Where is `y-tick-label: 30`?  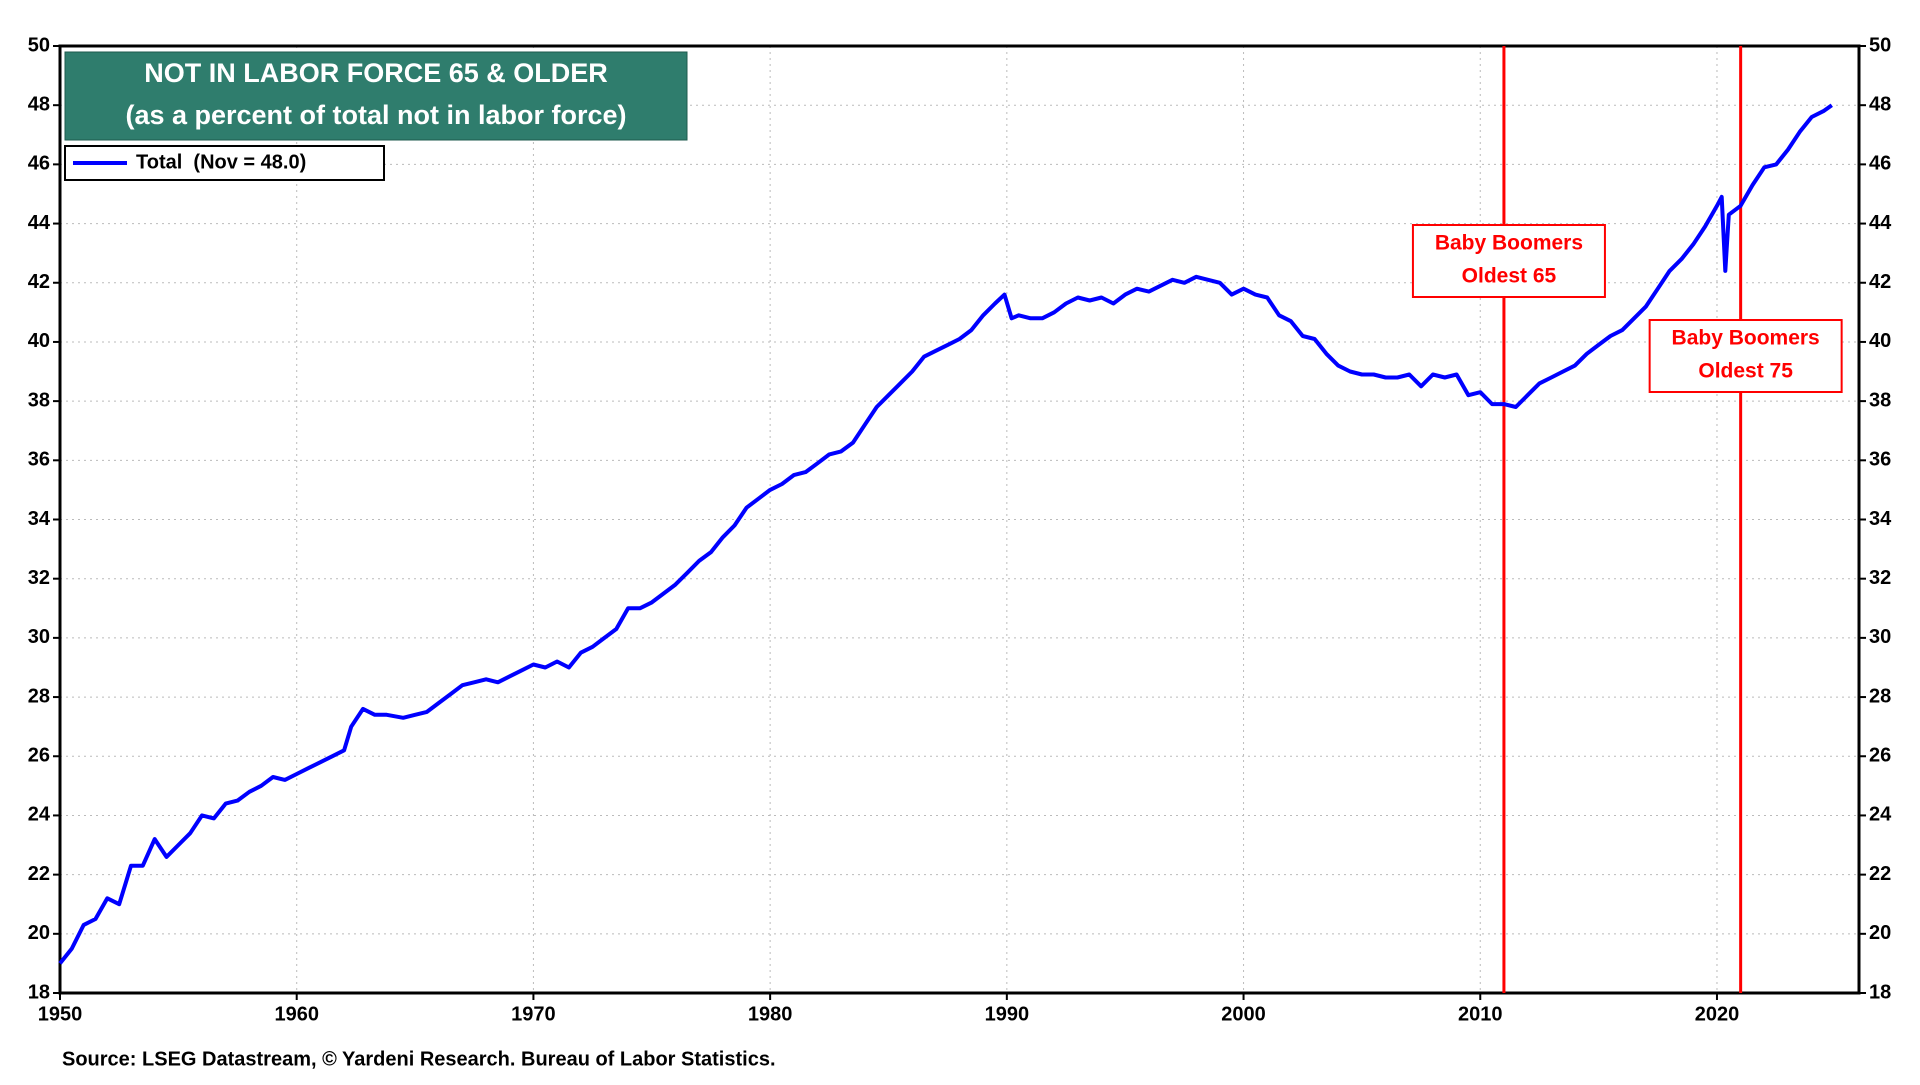 y-tick-label: 30 is located at coordinates (39, 637).